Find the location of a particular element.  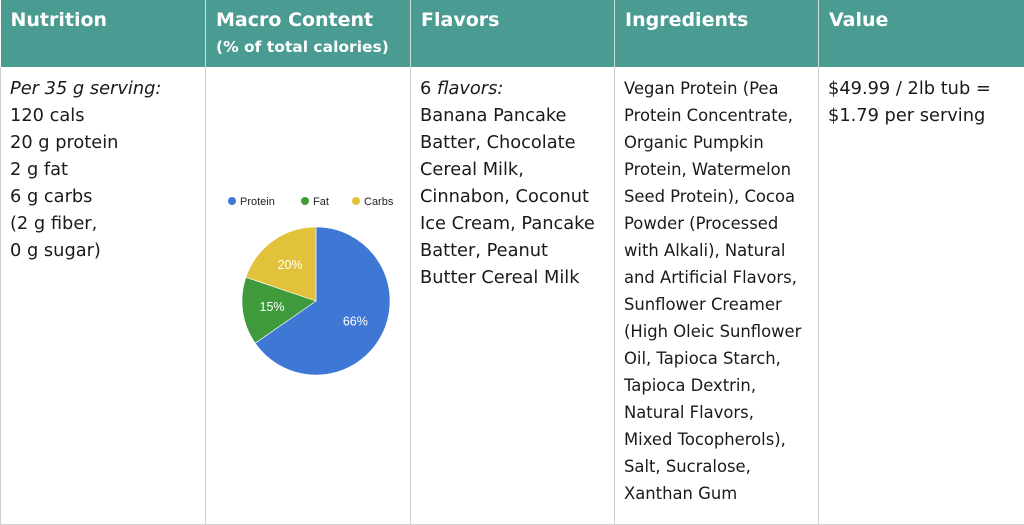

header-value: Value is located at coordinates (921, 33).